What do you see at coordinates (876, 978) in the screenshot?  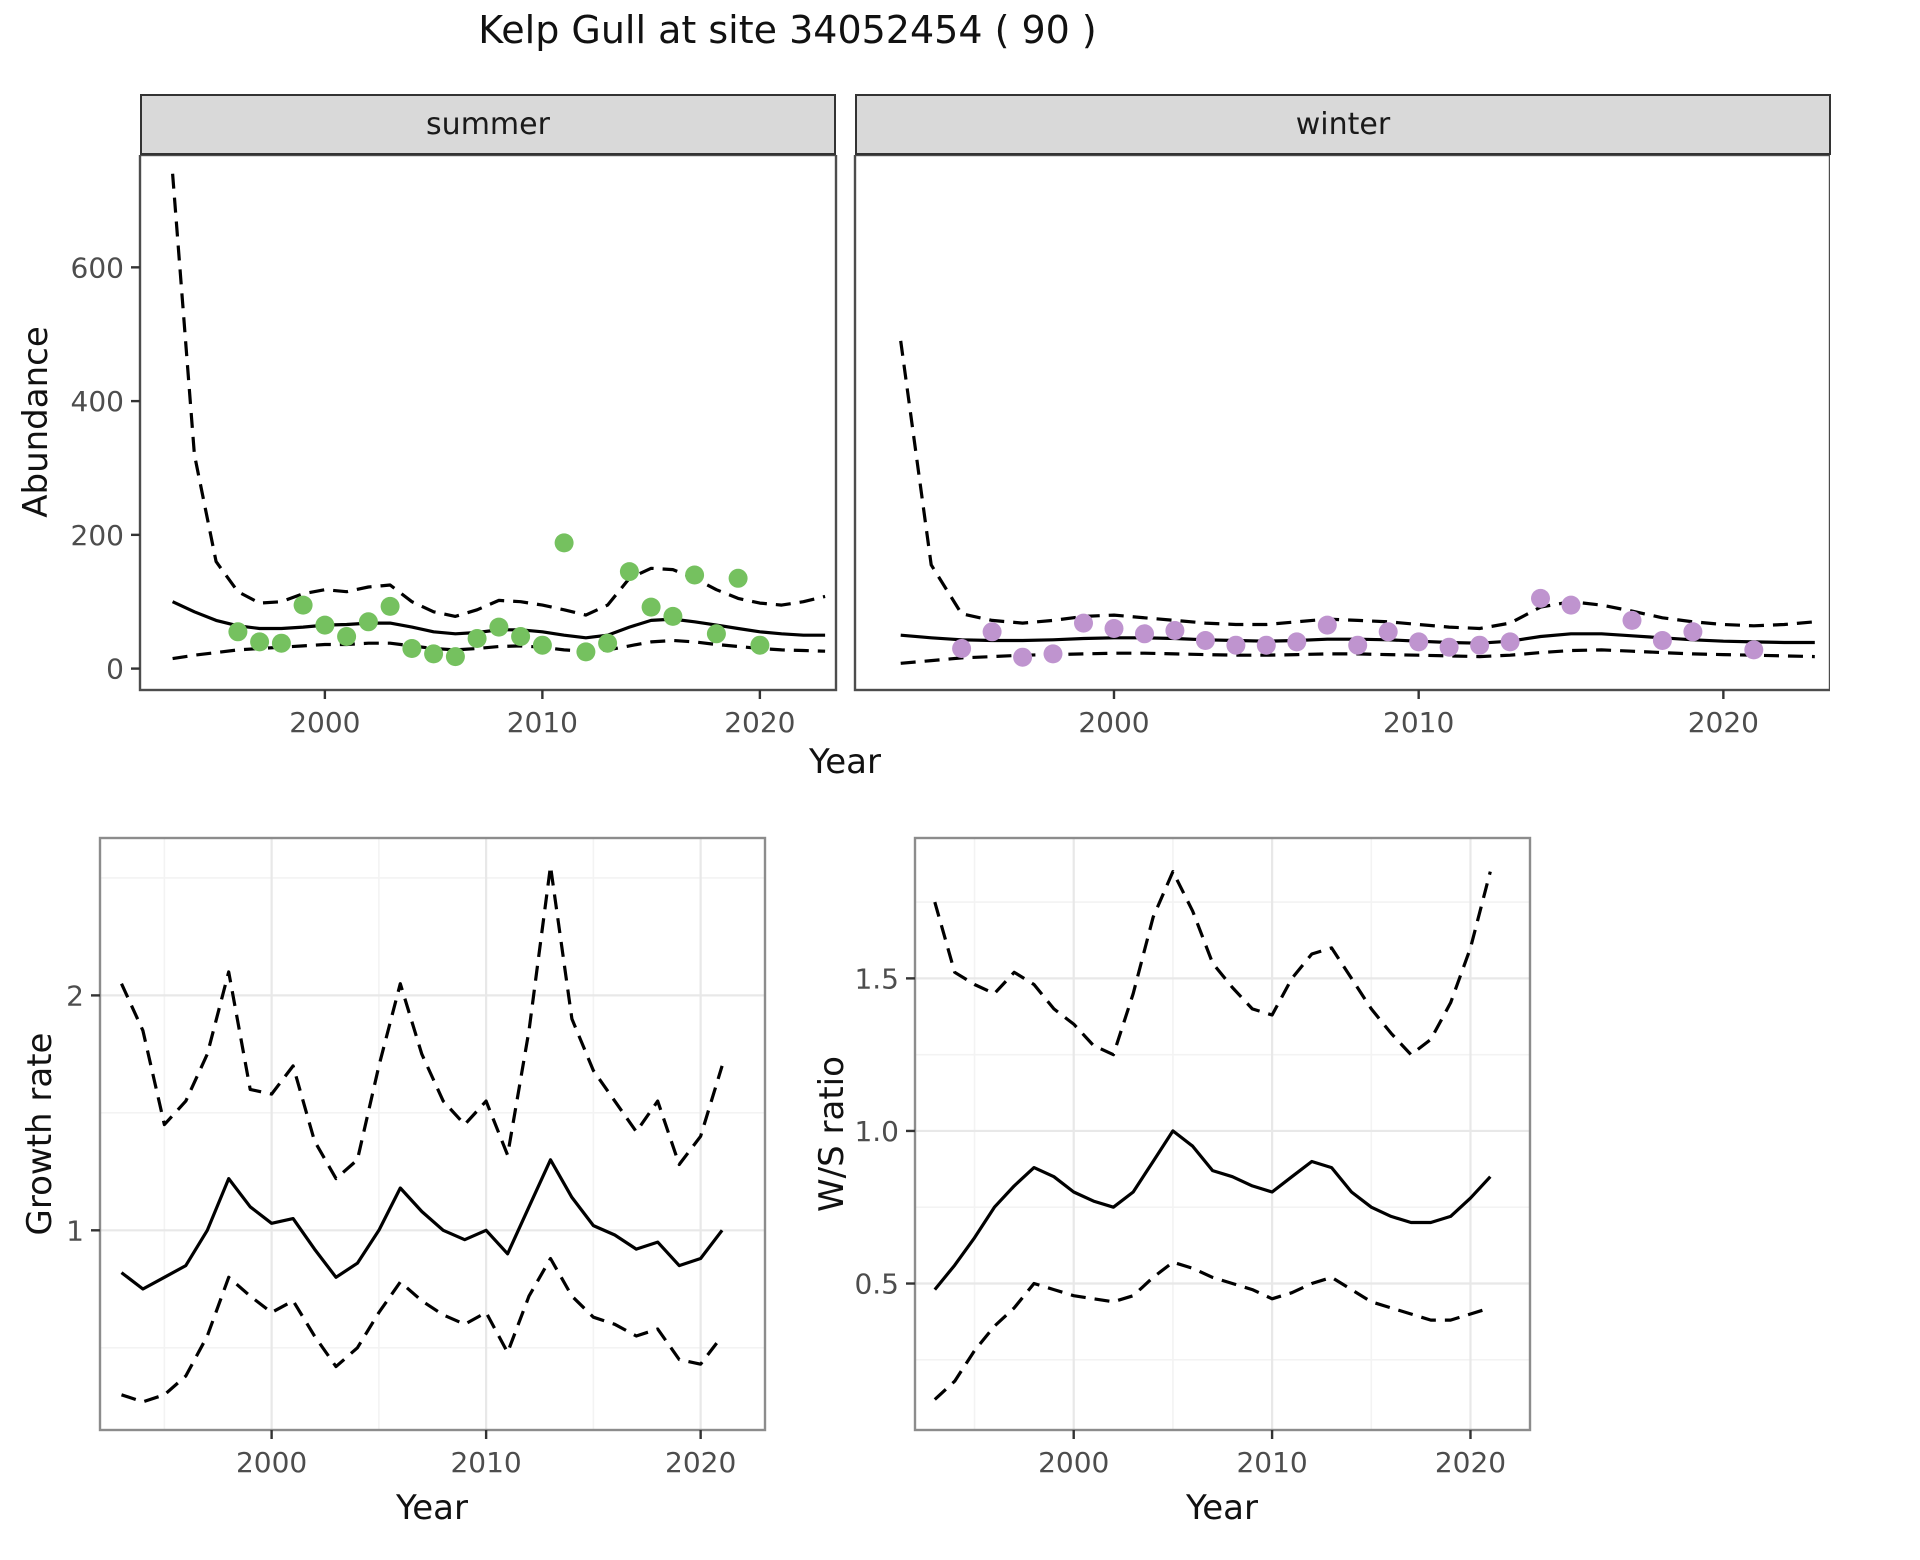 I see `svg-text: 1.5` at bounding box center [876, 978].